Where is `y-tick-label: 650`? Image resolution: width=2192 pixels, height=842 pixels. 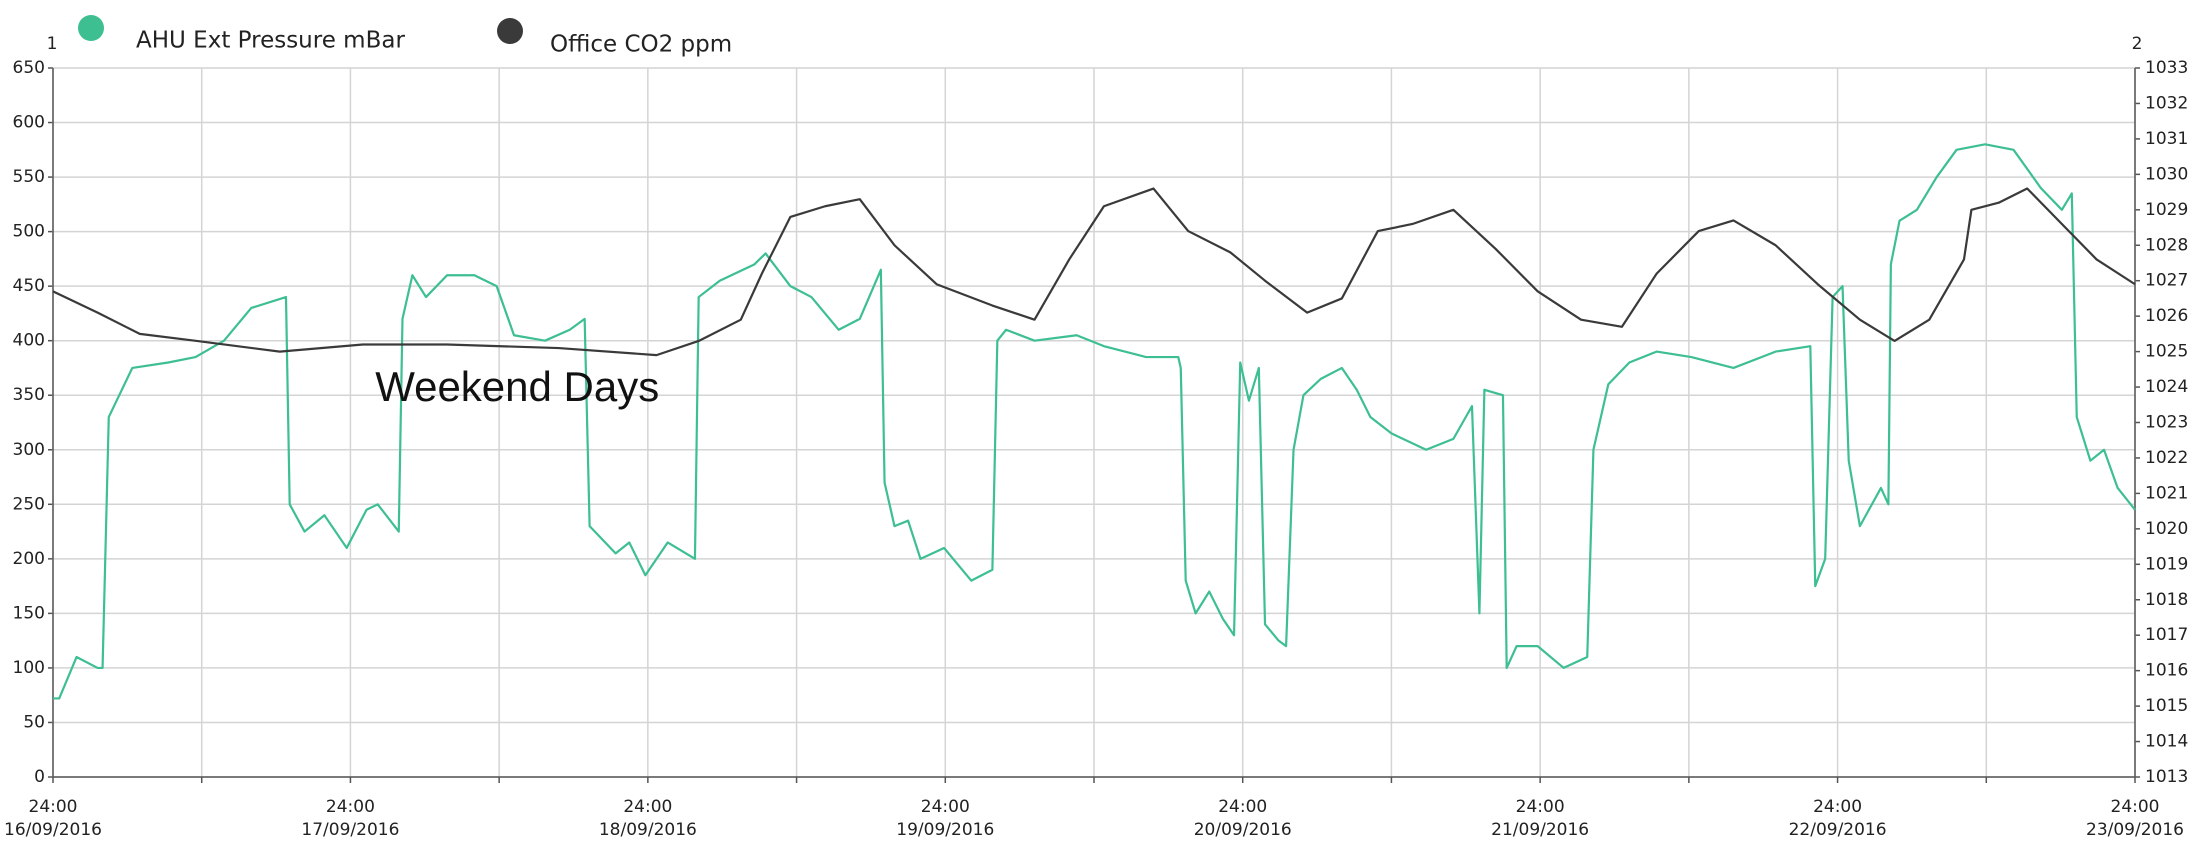
y-tick-label: 650 is located at coordinates (29, 68).